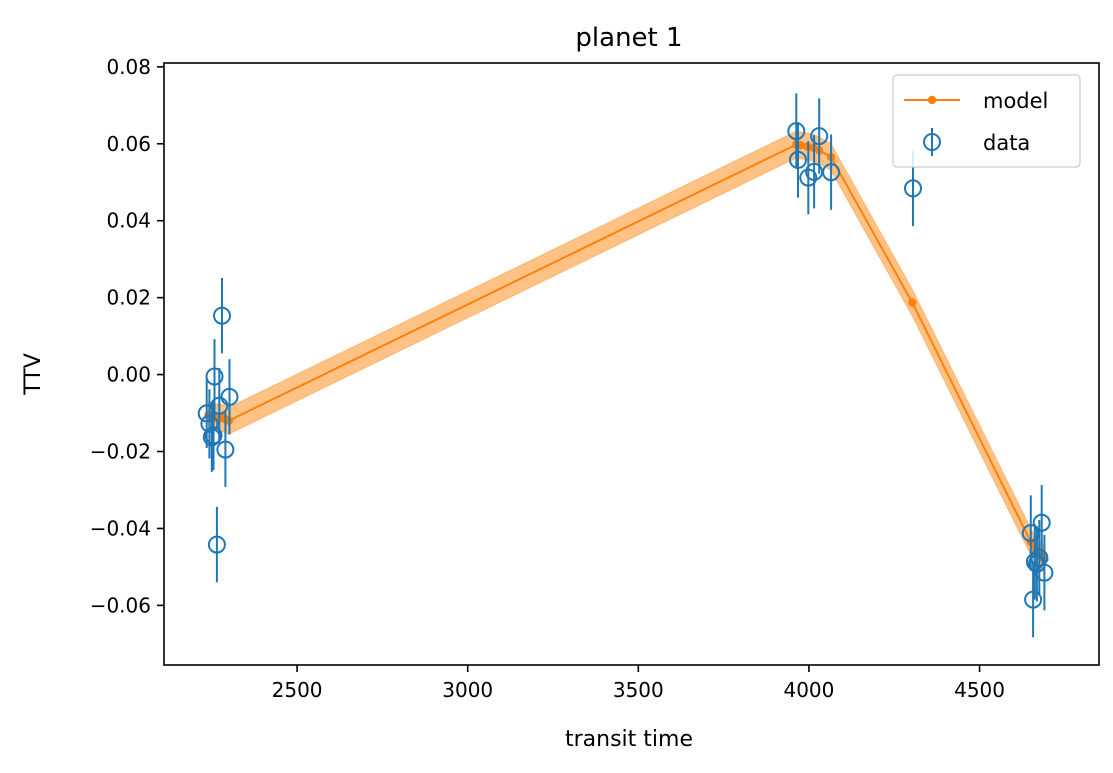 This screenshot has height=773, width=1113. What do you see at coordinates (932, 142) in the screenshot?
I see `legend-data-marker` at bounding box center [932, 142].